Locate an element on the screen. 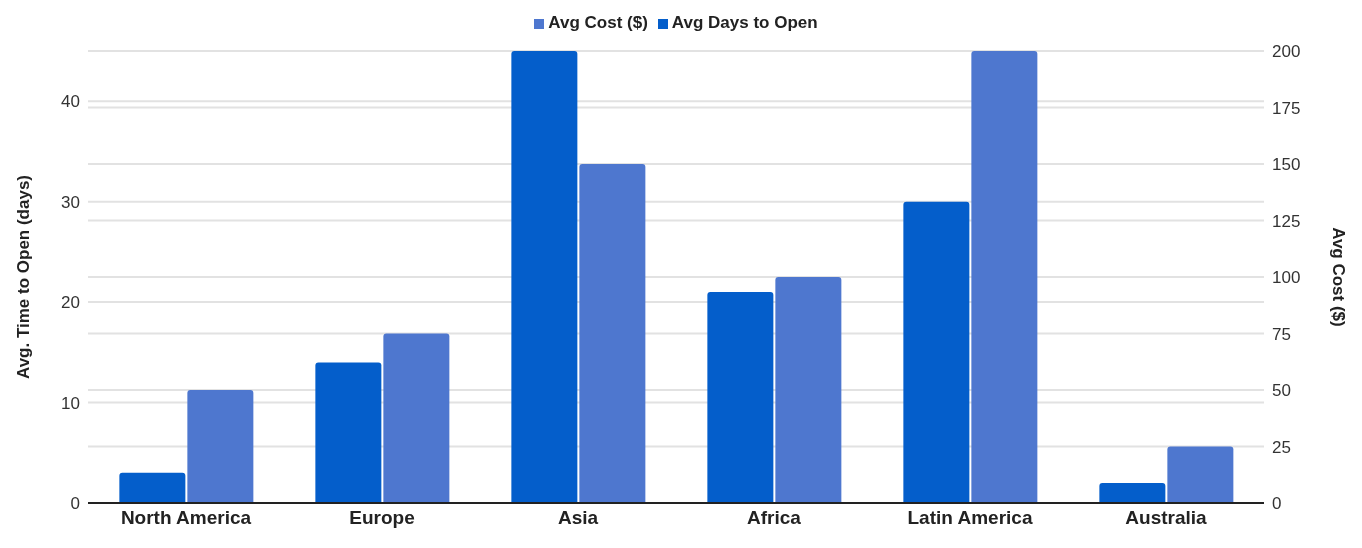 The height and width of the screenshot is (548, 1362). y2-tick-label: 50 is located at coordinates (1281, 391).